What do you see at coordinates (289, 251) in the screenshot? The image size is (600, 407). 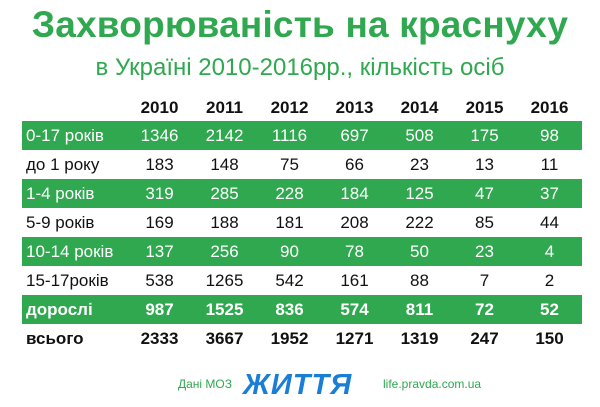 I see `table-cell: 90` at bounding box center [289, 251].